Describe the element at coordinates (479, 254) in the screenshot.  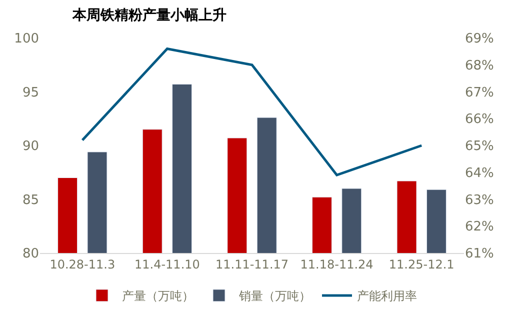
I see `y2-tick-label: 61%` at that location.